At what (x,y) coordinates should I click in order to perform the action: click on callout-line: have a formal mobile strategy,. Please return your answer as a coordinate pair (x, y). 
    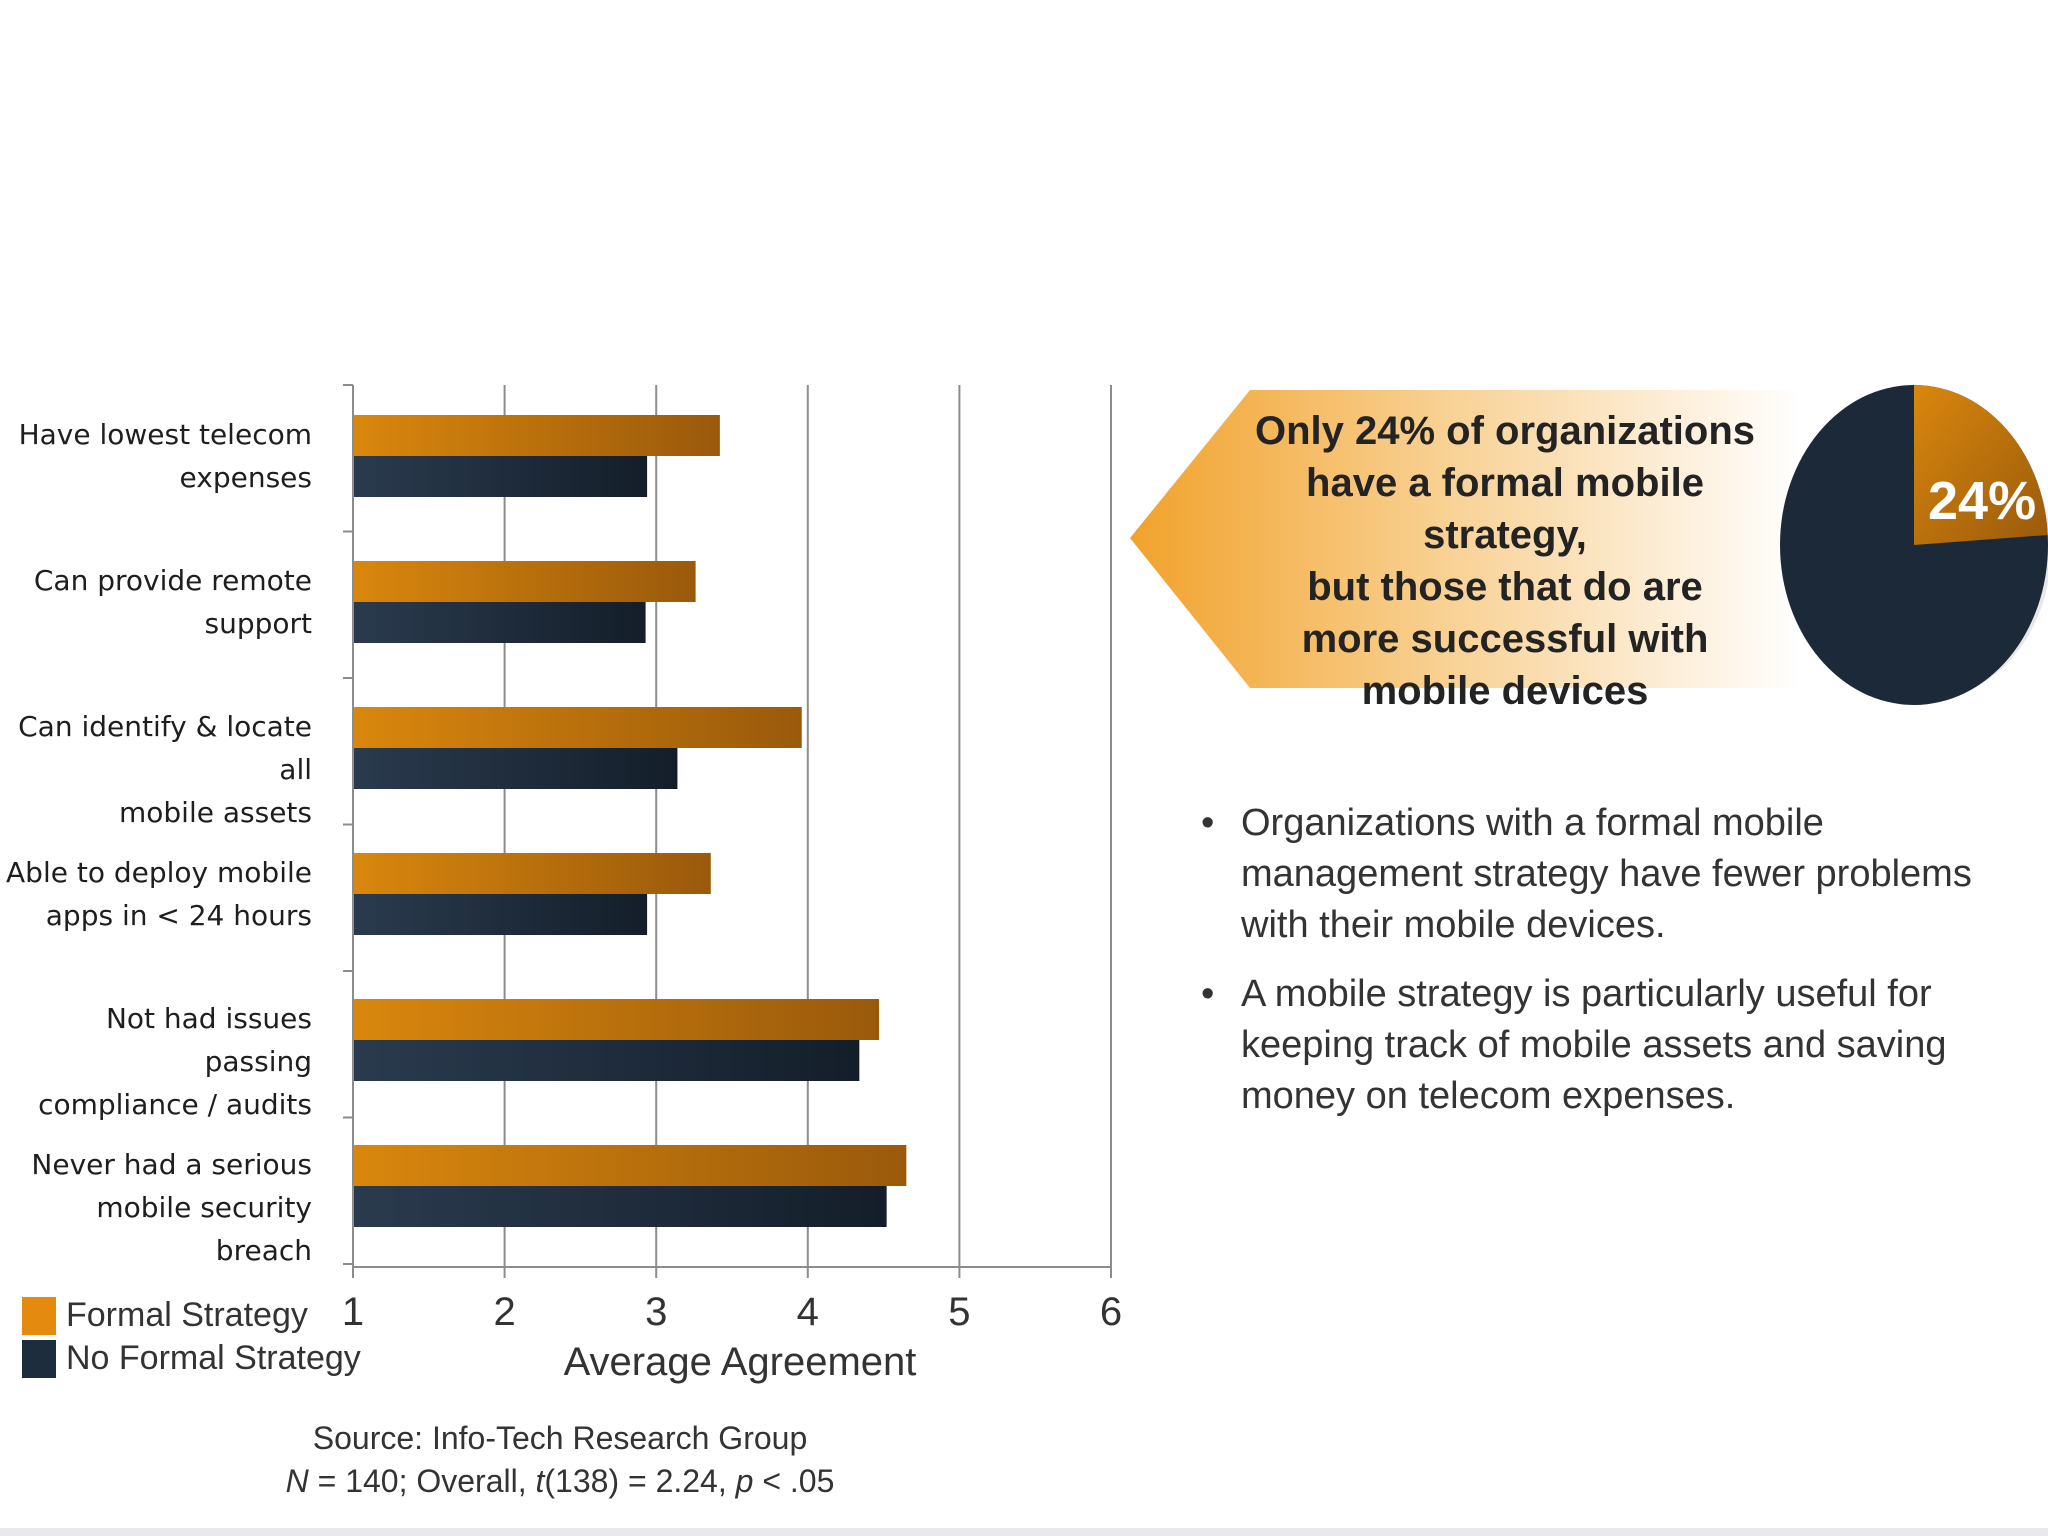
    Looking at the image, I should click on (1505, 509).